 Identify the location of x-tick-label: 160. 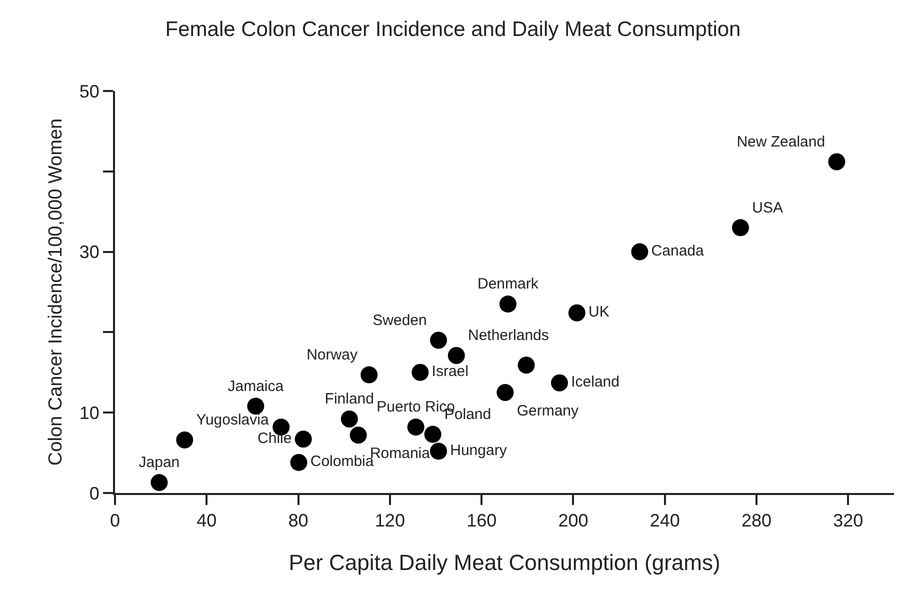
(481, 520).